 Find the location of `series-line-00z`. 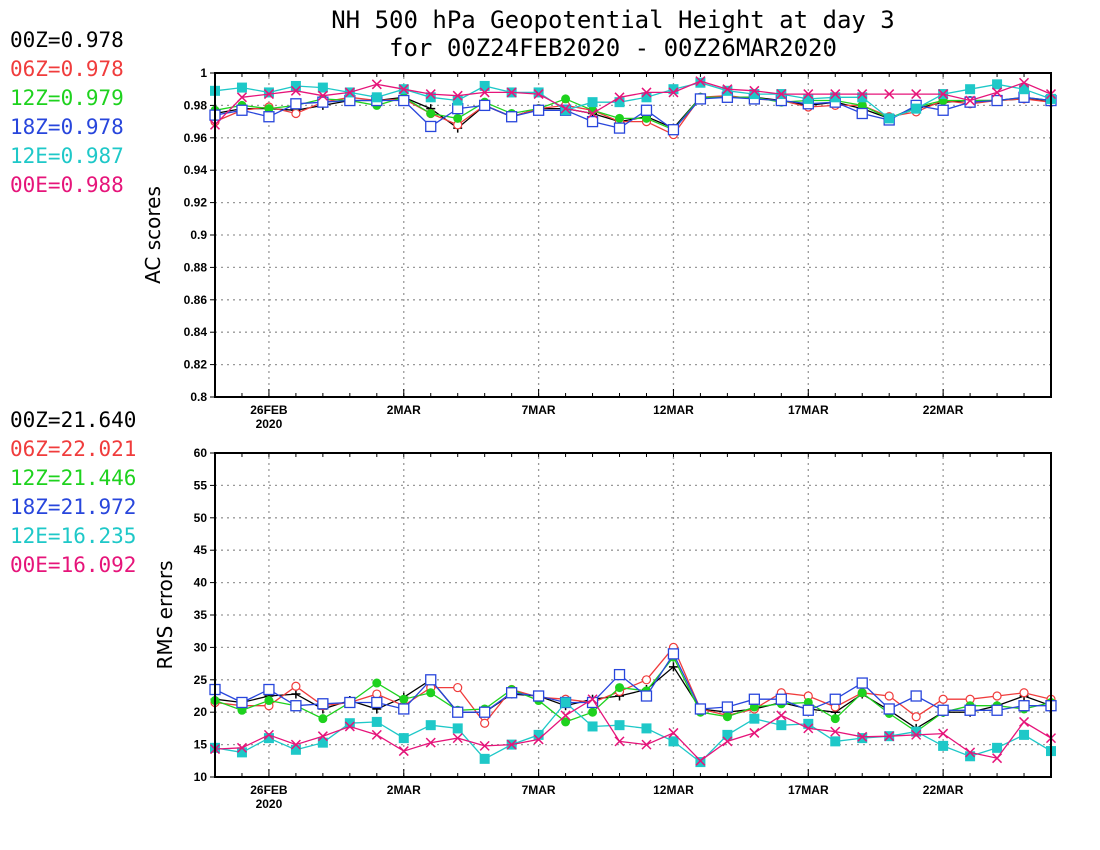

series-line-00z is located at coordinates (633, 112).